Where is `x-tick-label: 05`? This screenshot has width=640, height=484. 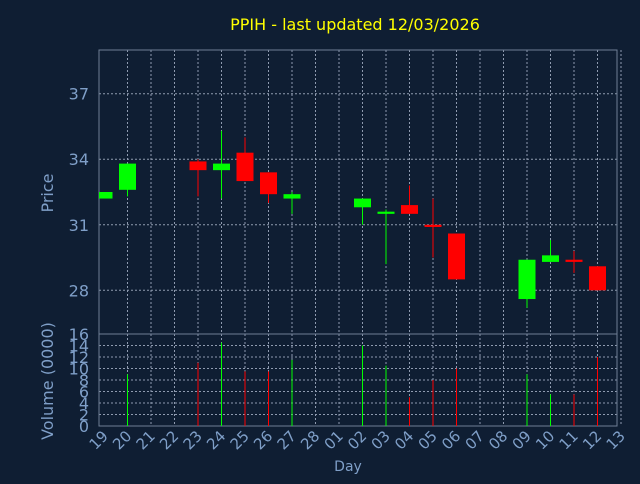 x-tick-label: 05 is located at coordinates (428, 440).